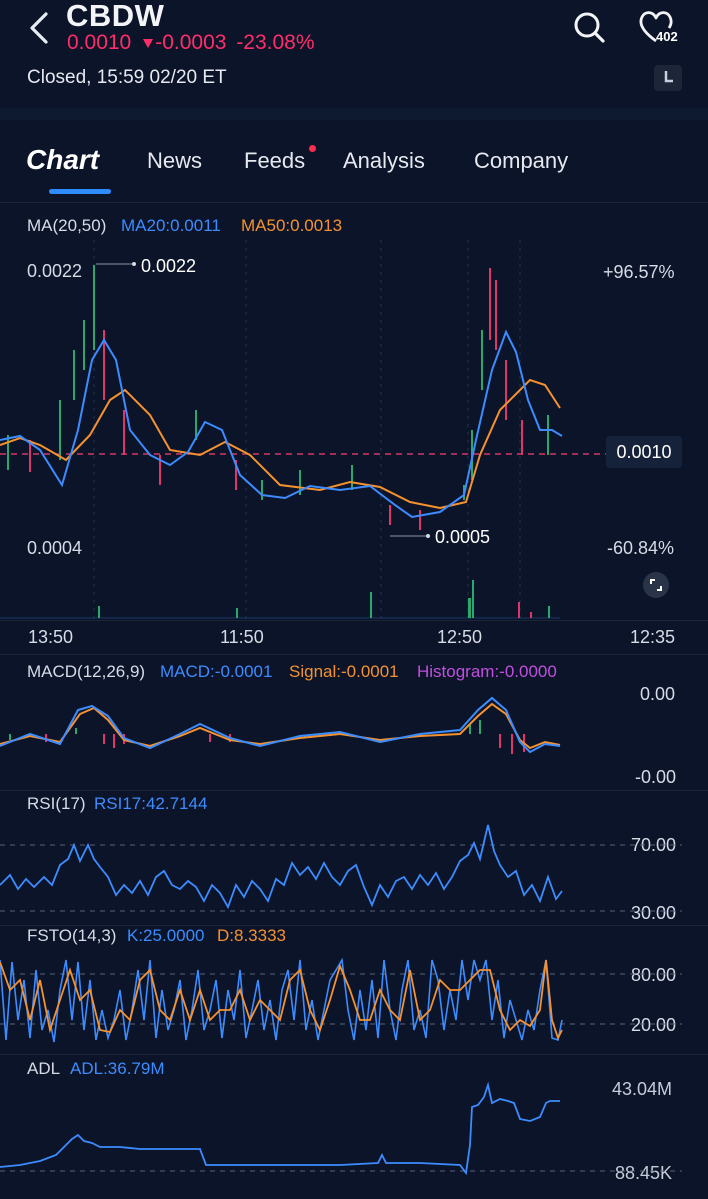 The height and width of the screenshot is (1199, 708). I want to click on ma50-value: MA50:0.0013, so click(292, 225).